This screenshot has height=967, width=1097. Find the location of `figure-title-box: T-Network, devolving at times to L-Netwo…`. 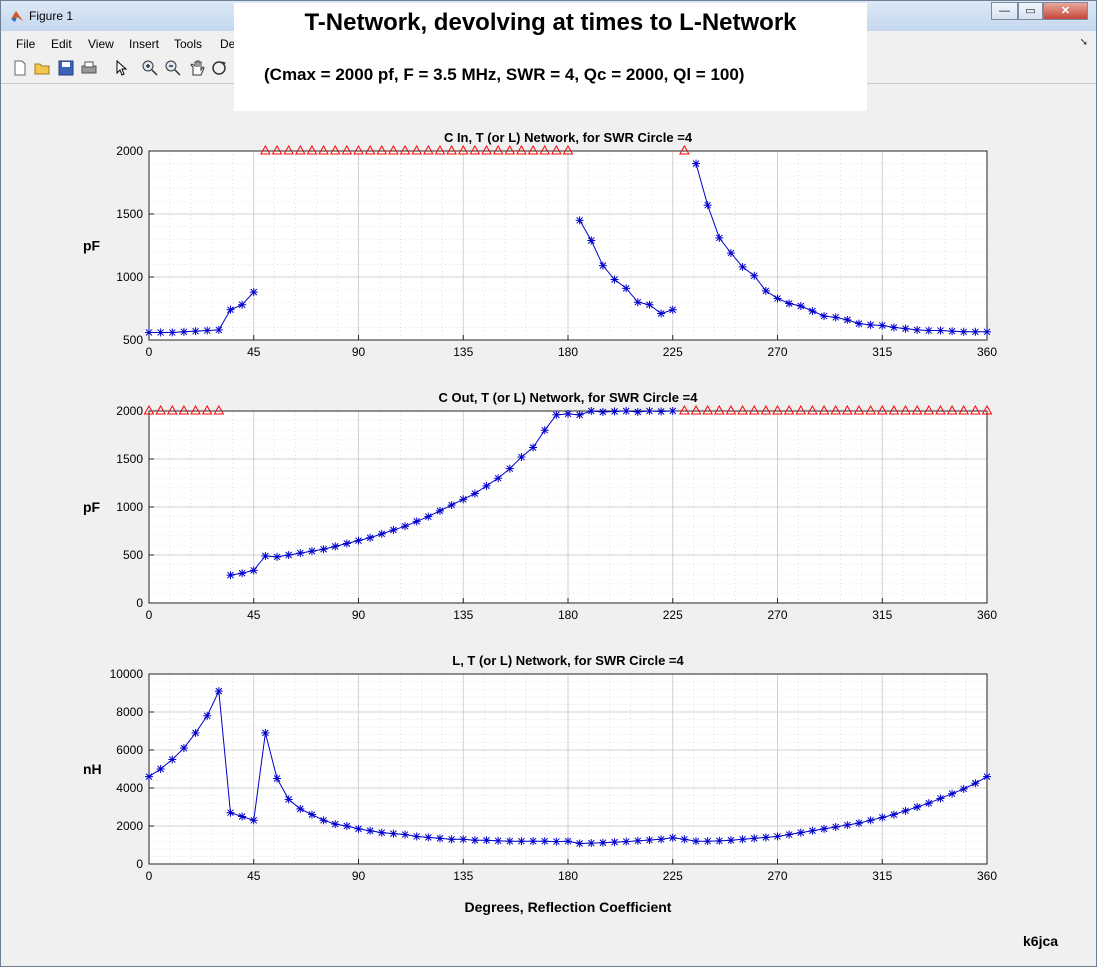

figure-title-box: T-Network, devolving at times to L-Netwo… is located at coordinates (550, 57).